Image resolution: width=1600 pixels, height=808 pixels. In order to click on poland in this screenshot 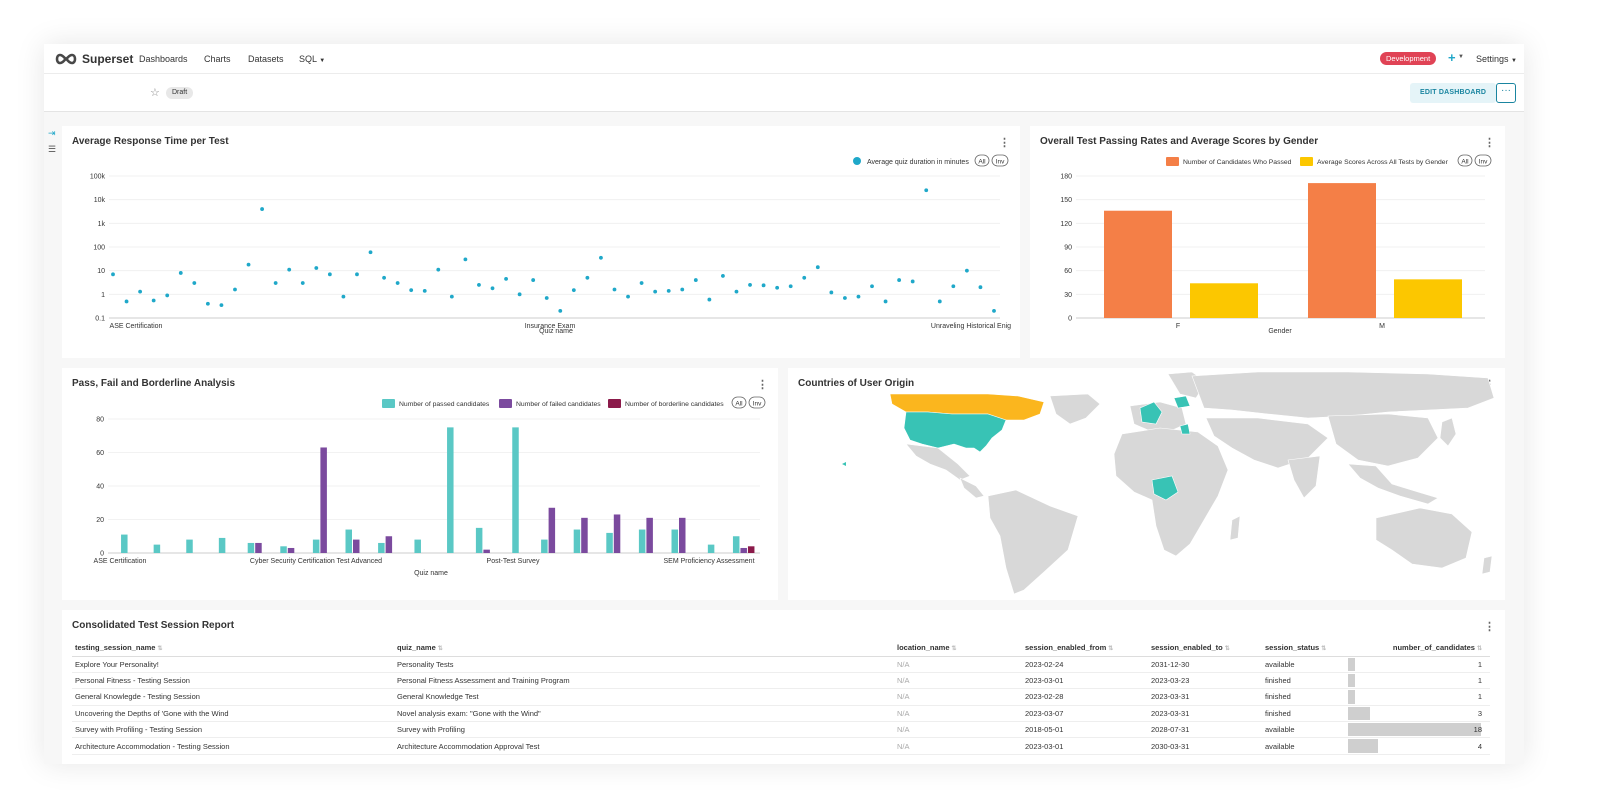, I will do `click(1182, 402)`.